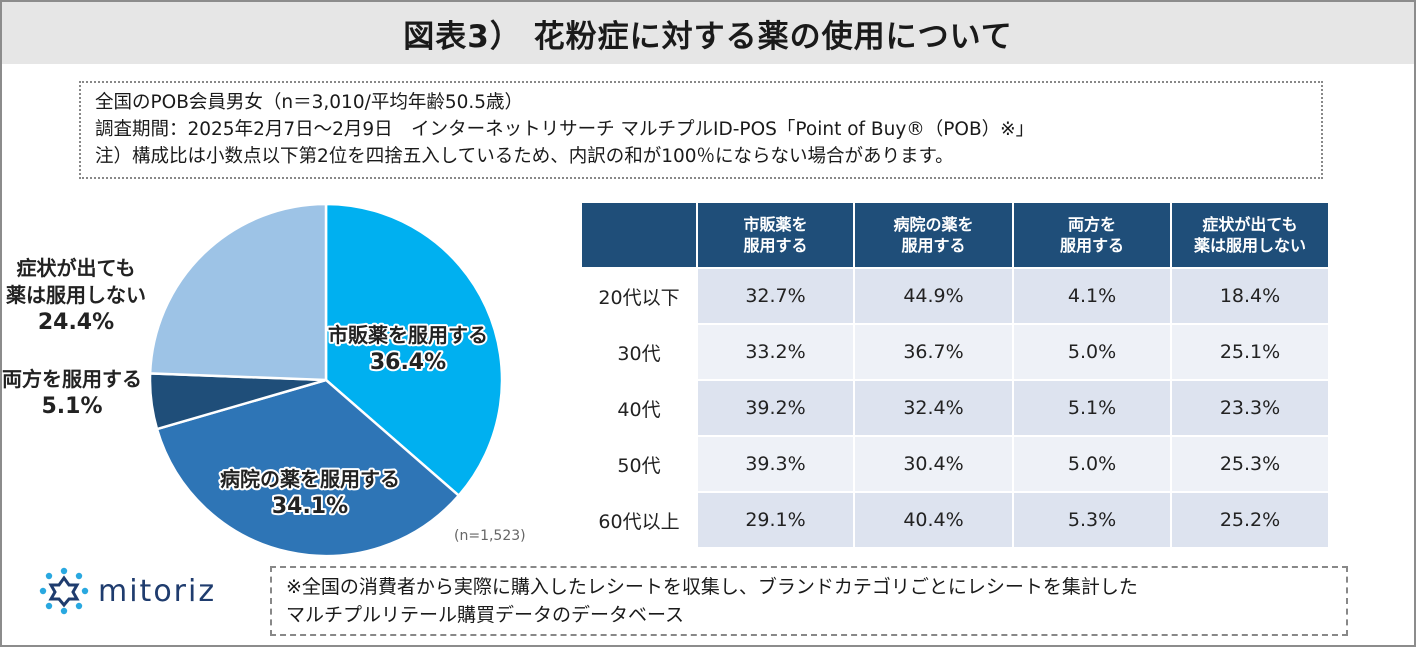  What do you see at coordinates (1091, 224) in the screenshot?
I see `col-header-text: 両方を` at bounding box center [1091, 224].